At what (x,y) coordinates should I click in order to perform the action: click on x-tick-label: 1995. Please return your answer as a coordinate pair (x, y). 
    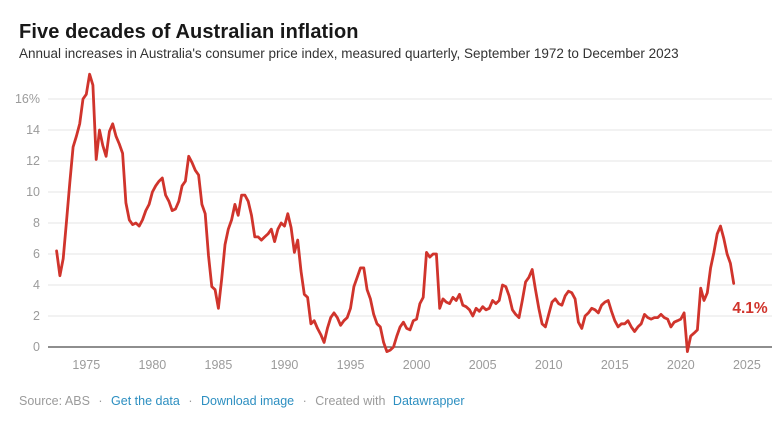
    Looking at the image, I should click on (351, 365).